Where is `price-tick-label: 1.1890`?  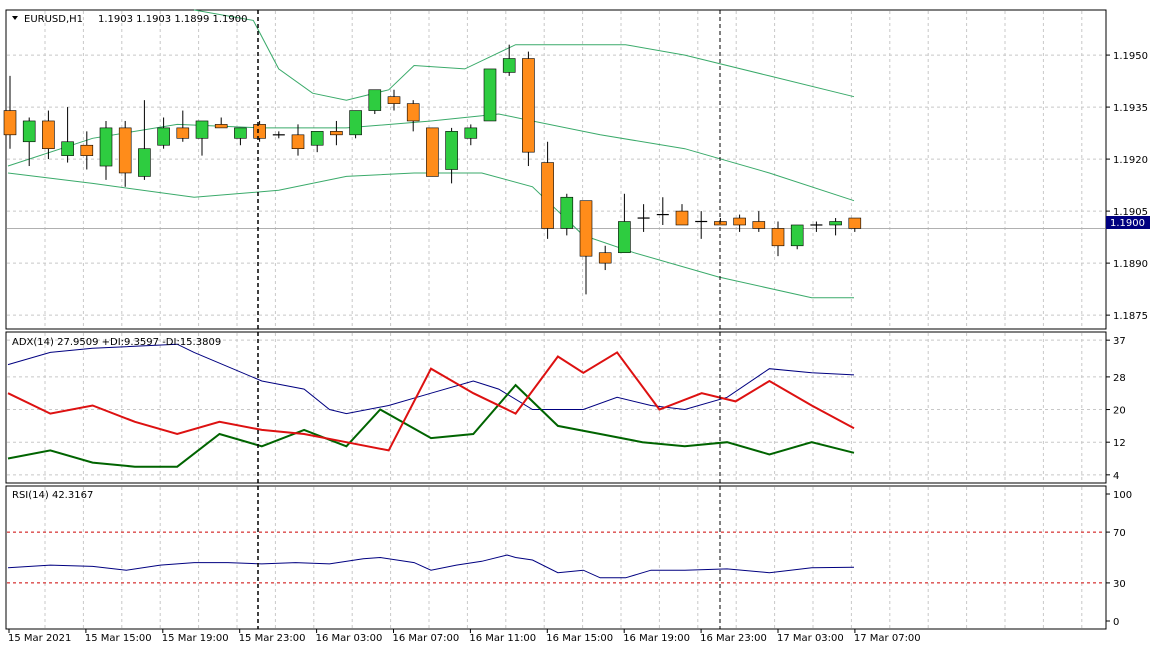
price-tick-label: 1.1890 is located at coordinates (1130, 264).